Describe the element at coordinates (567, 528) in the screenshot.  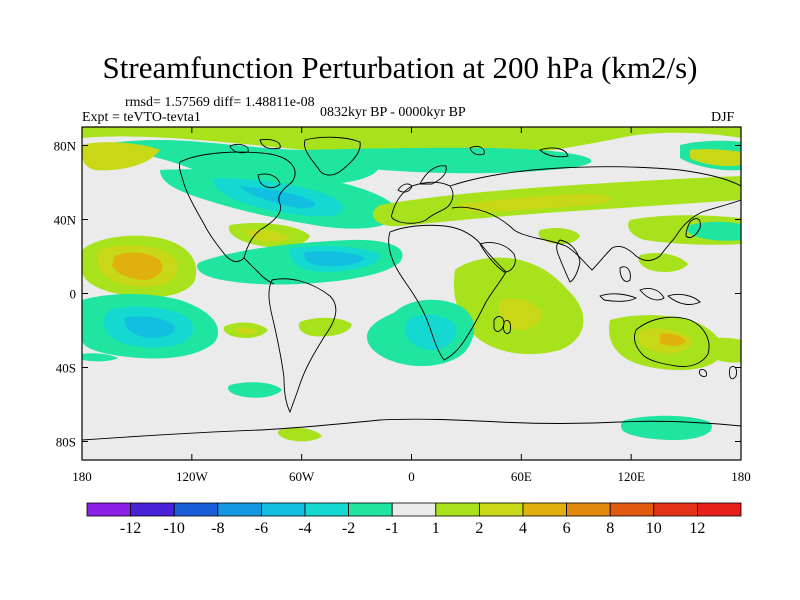
I see `colorbar-label: 6` at that location.